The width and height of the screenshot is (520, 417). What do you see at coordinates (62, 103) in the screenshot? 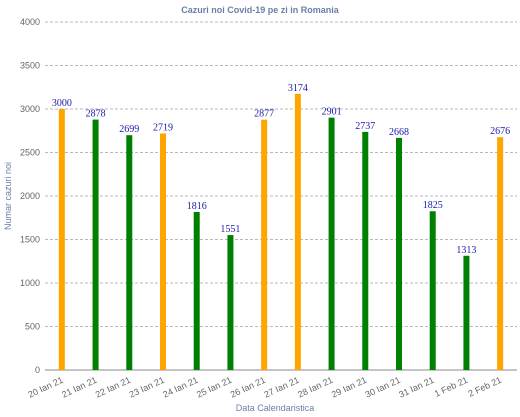
I see `data-label: 3000` at bounding box center [62, 103].